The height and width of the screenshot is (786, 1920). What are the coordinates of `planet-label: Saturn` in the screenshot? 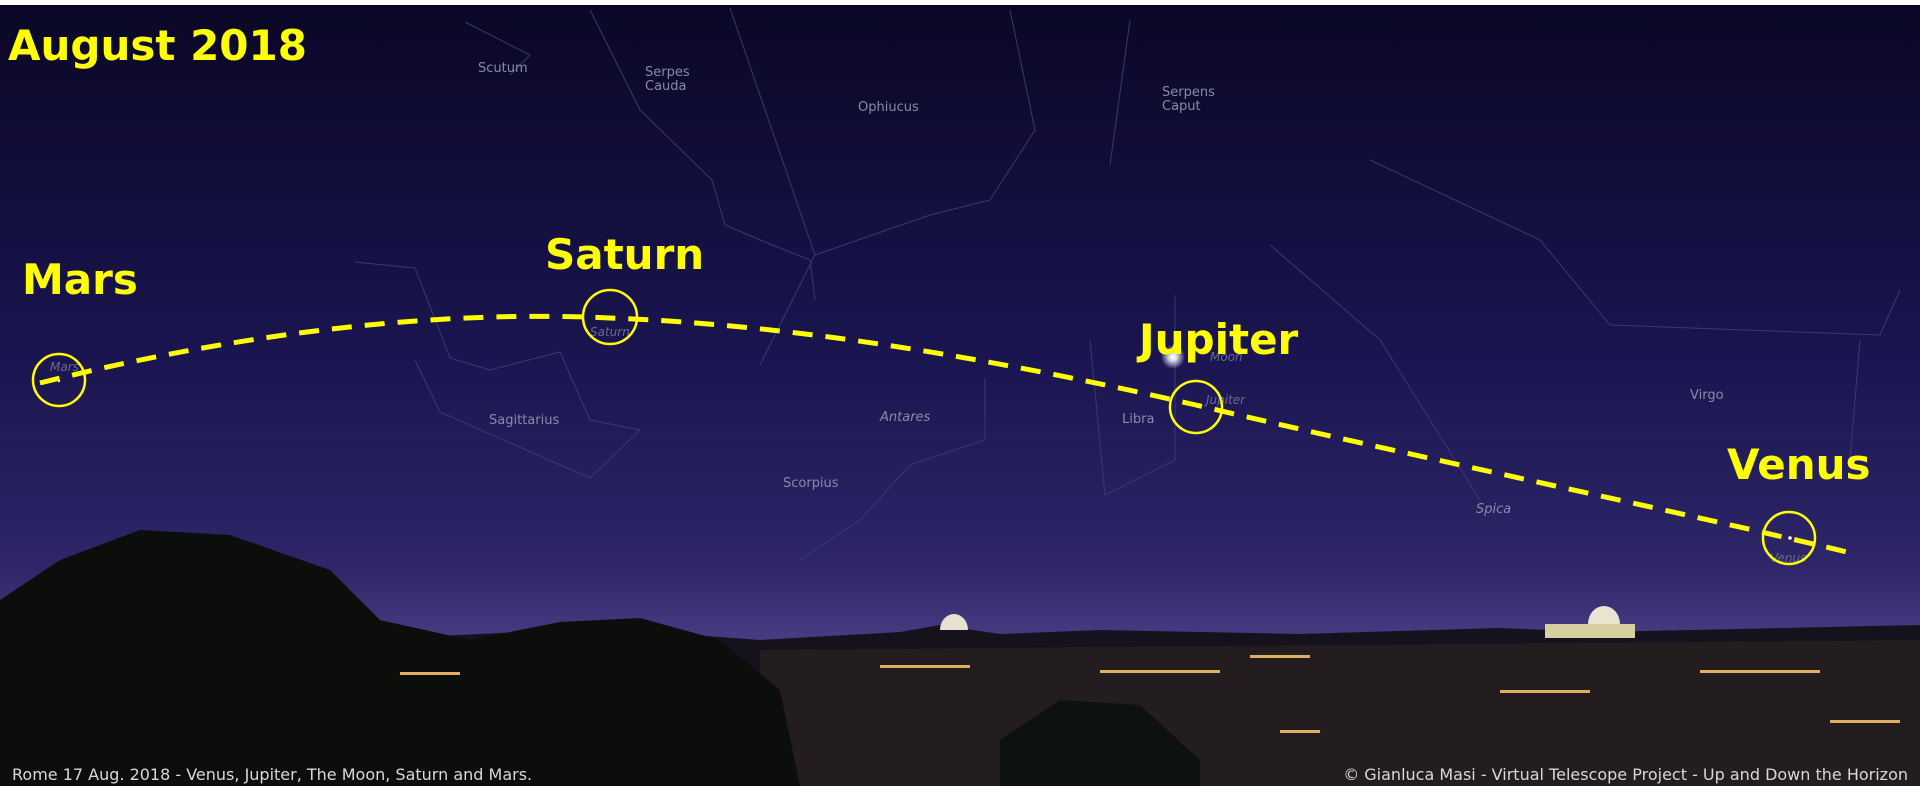 It's located at (624, 254).